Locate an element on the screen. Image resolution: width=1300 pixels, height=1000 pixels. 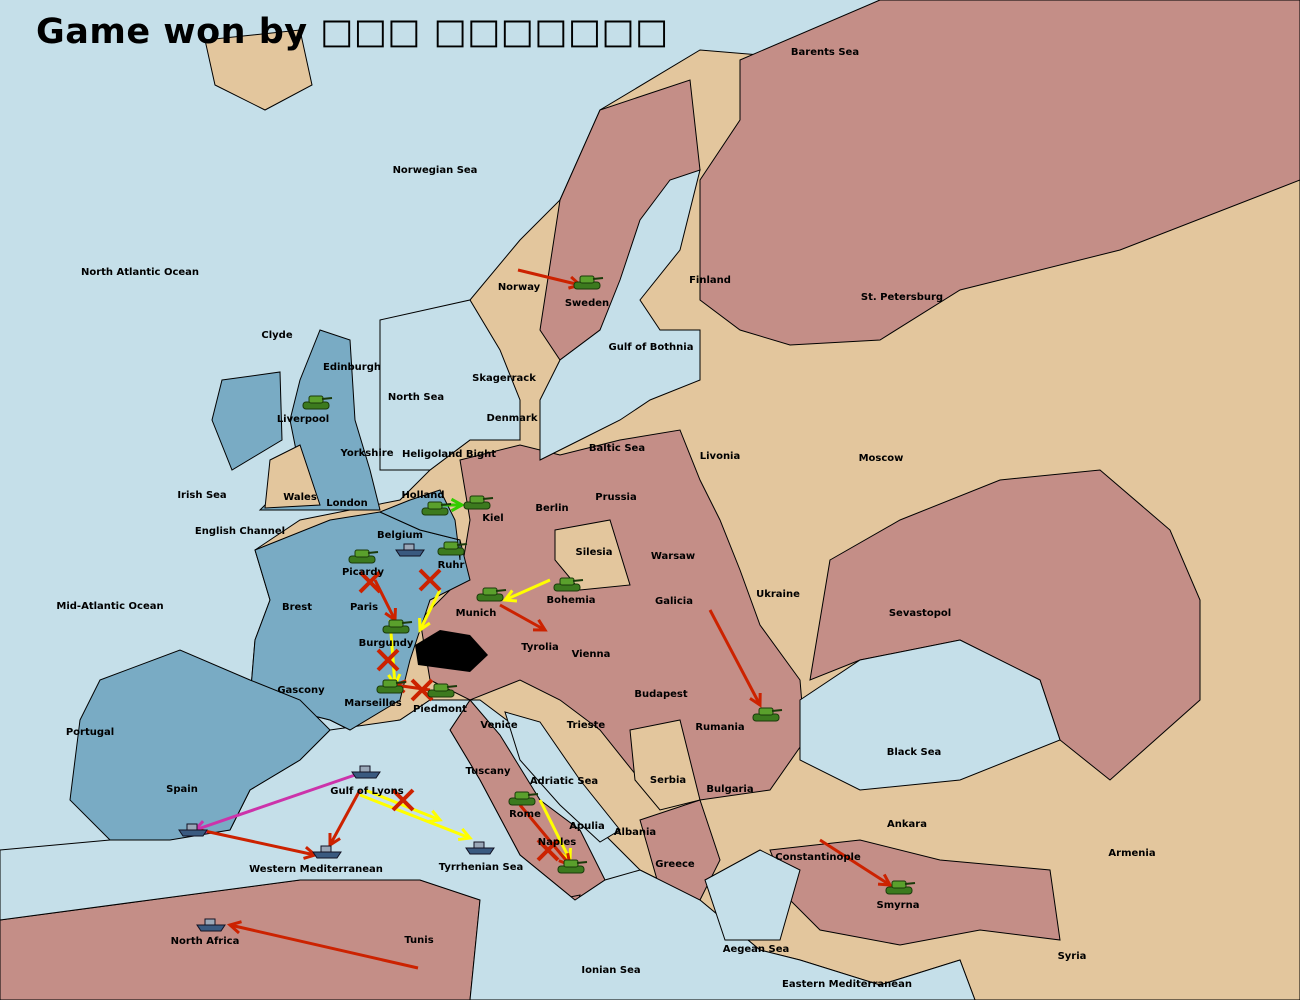
north-sea is located at coordinates (450, 385).